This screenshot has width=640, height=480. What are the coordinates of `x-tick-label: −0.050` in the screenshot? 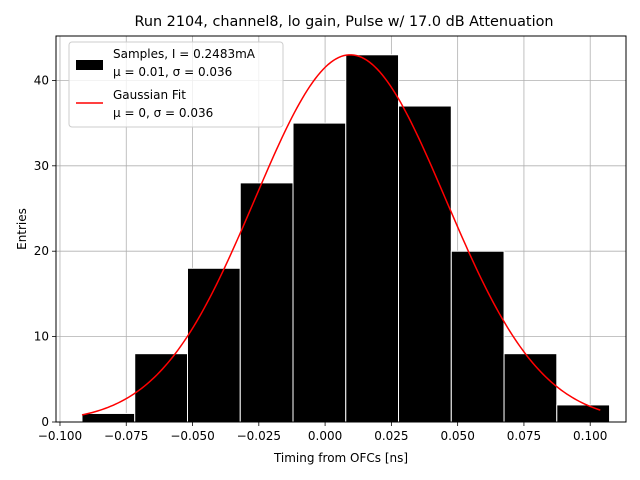 It's located at (192, 436).